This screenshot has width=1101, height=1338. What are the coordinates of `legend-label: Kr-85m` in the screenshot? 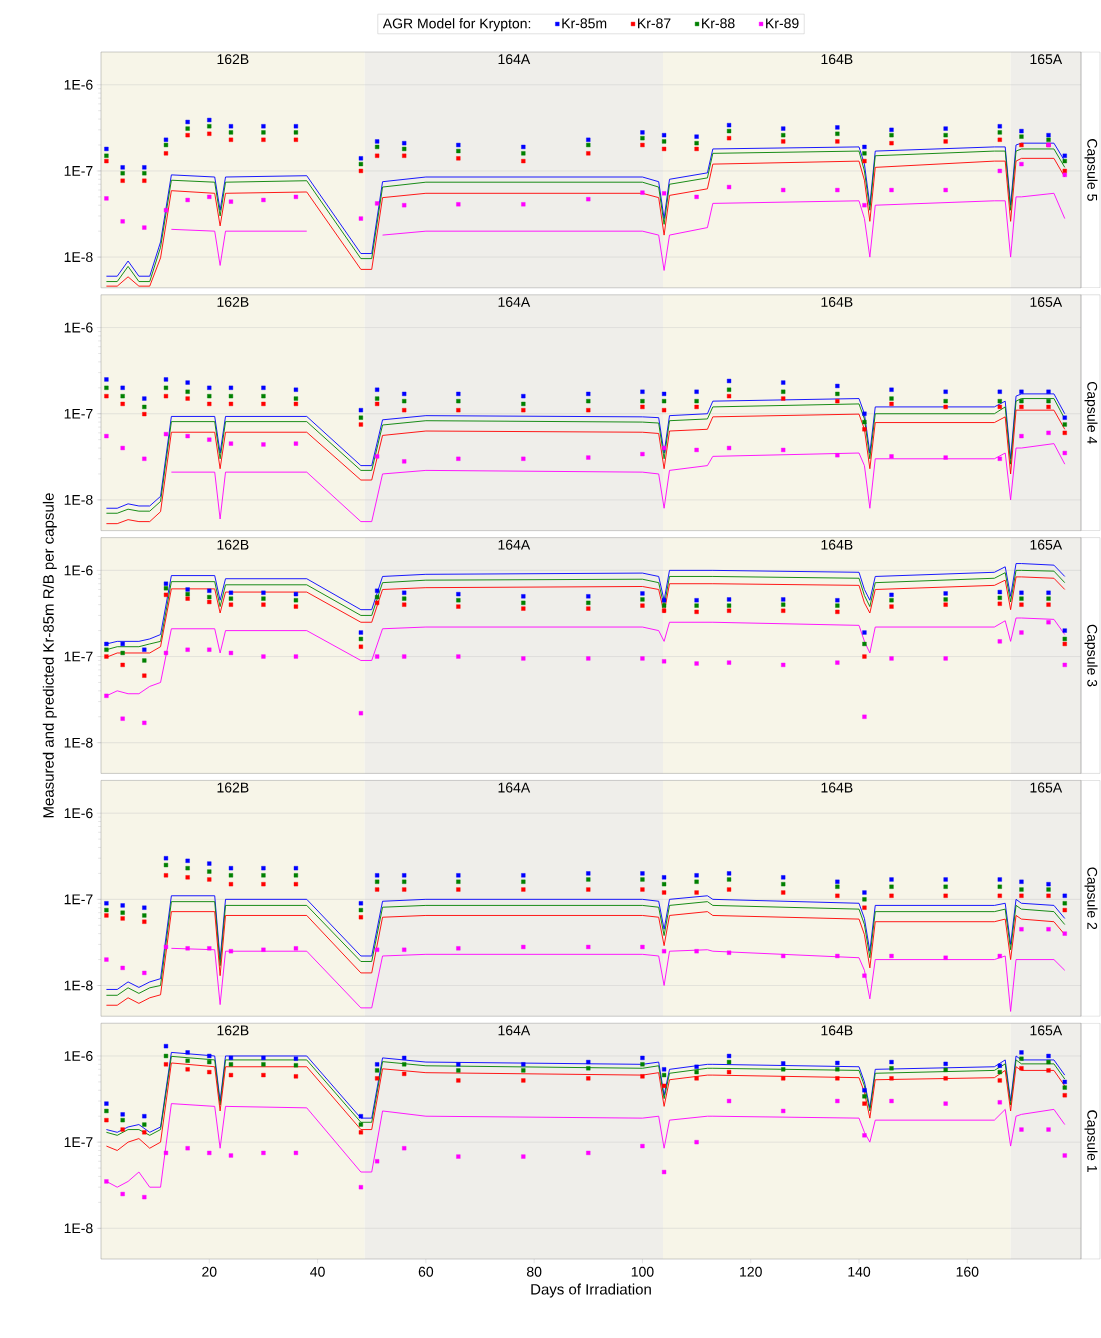 It's located at (584, 23).